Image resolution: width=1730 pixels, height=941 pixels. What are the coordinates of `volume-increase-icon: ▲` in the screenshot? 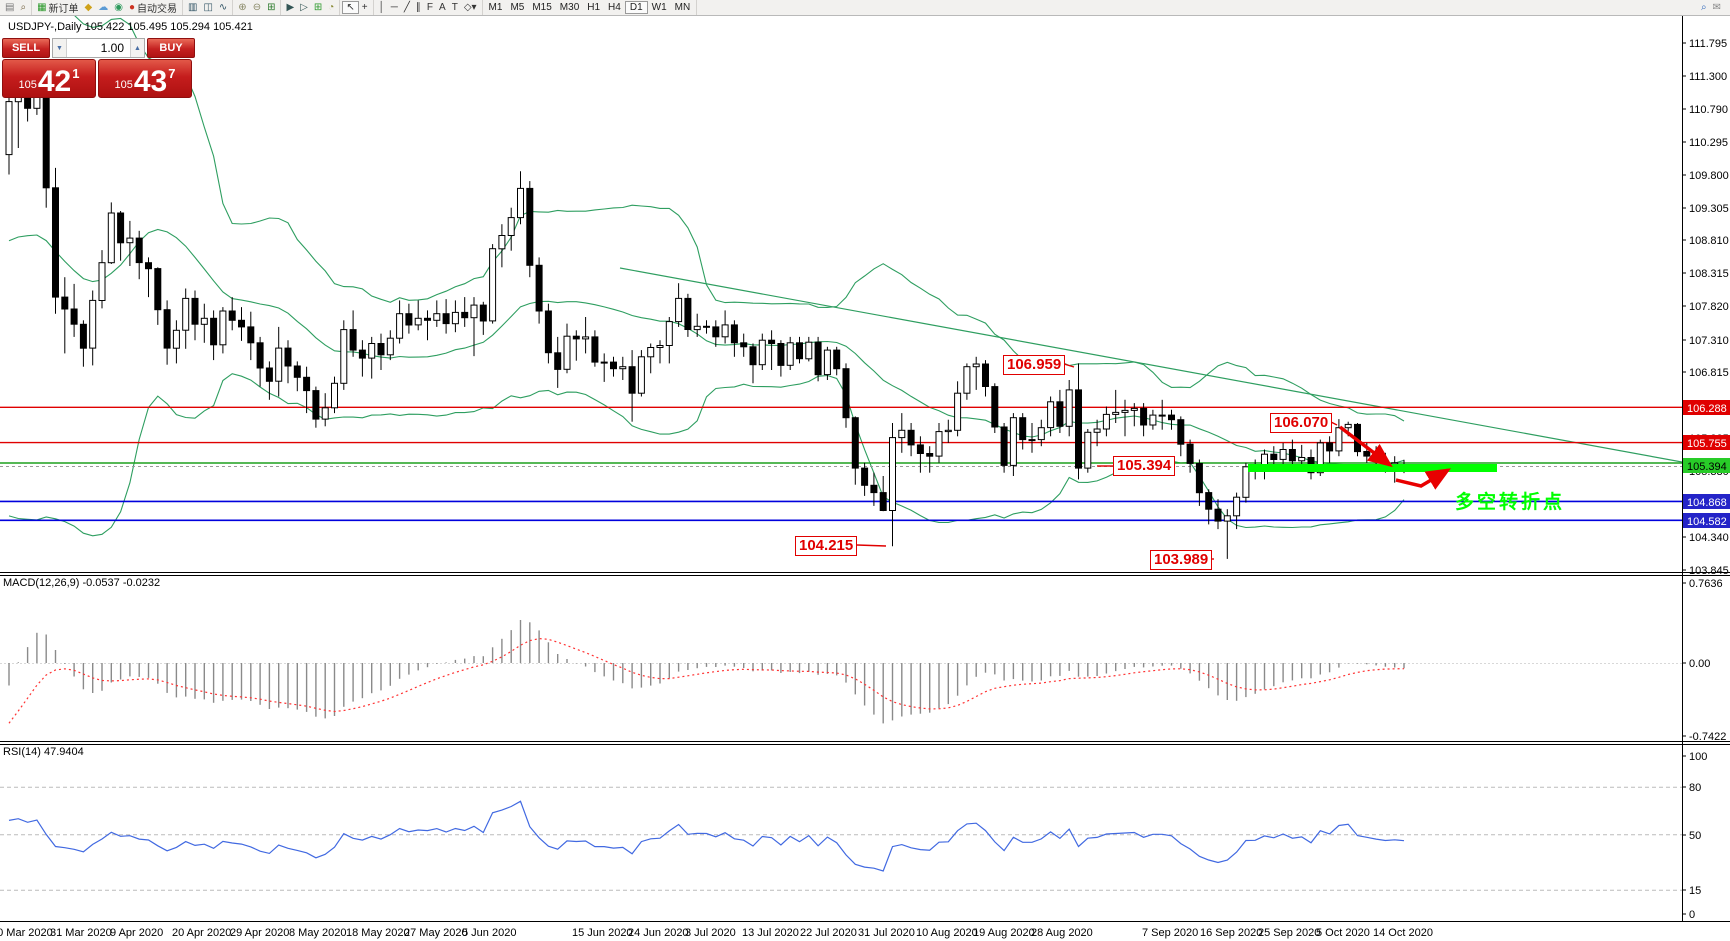 It's located at (137, 48).